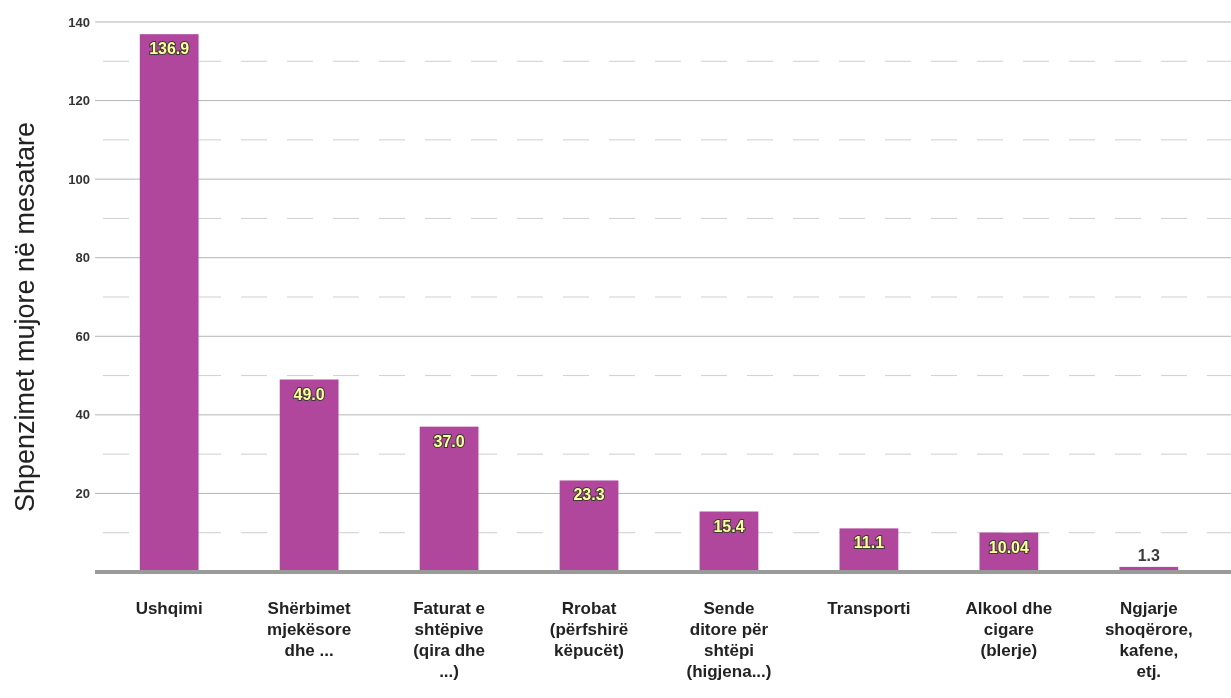  What do you see at coordinates (589, 629) in the screenshot?
I see `x-tick-label: Rrobat (përfshirë këpucët)` at bounding box center [589, 629].